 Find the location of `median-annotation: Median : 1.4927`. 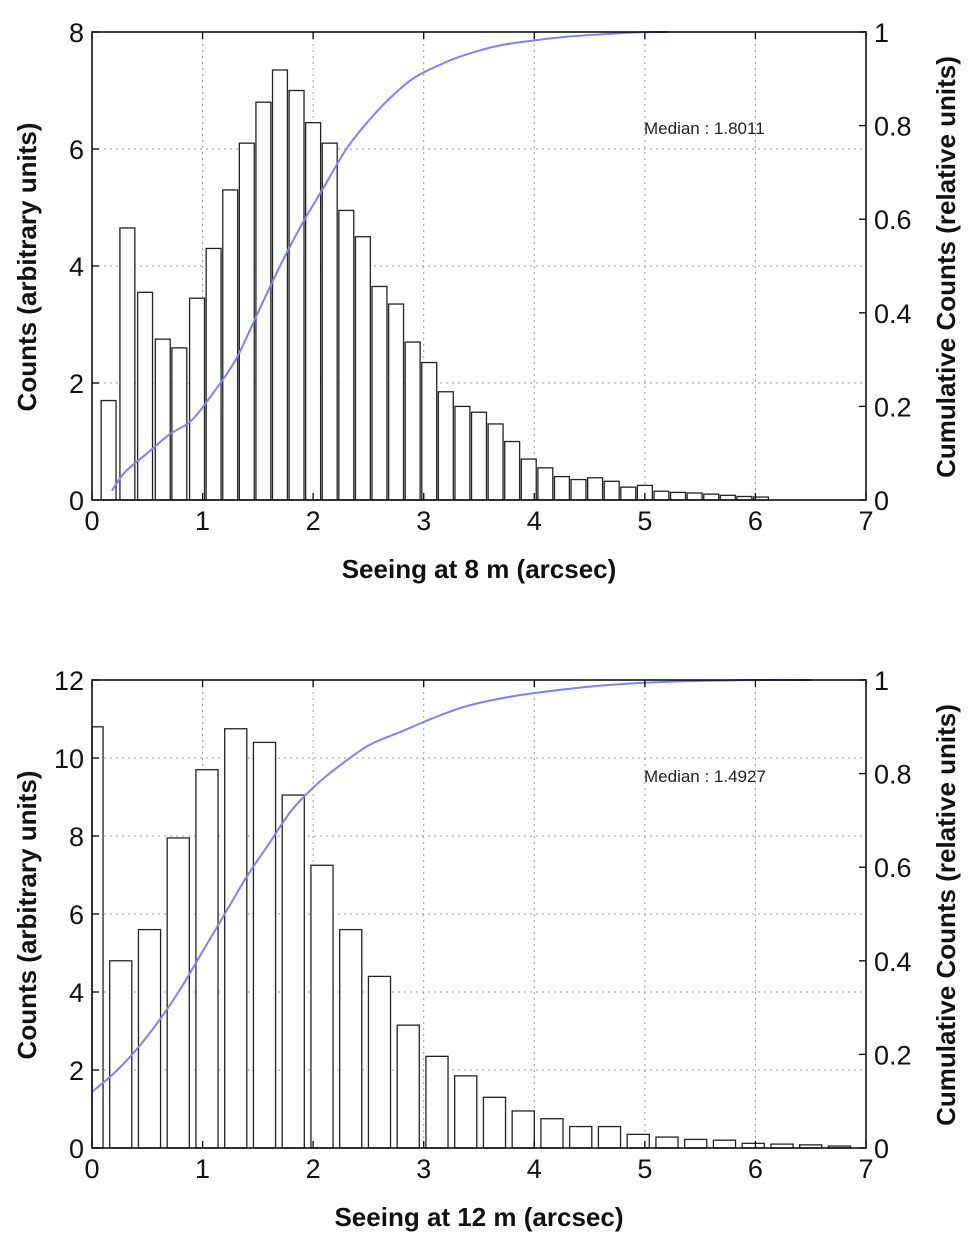

median-annotation: Median : 1.4927 is located at coordinates (705, 776).